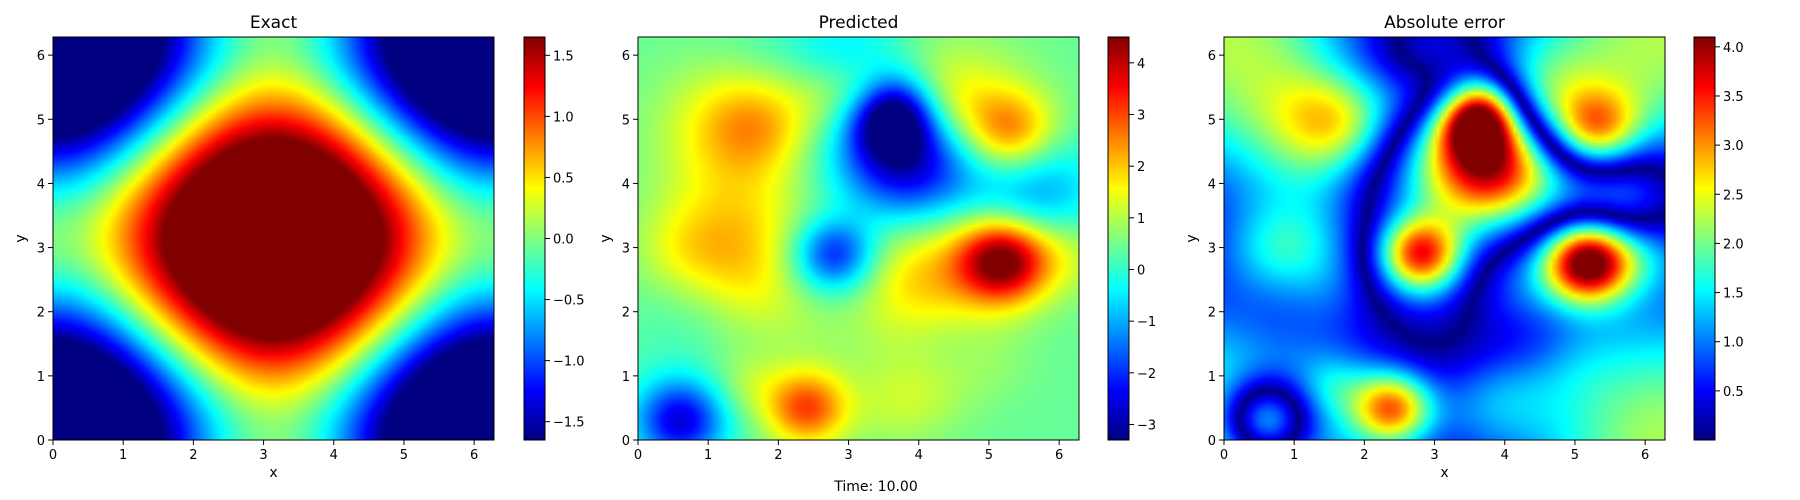  Describe the element at coordinates (1146, 426) in the screenshot. I see `colorbar-tick-label: −3` at that location.